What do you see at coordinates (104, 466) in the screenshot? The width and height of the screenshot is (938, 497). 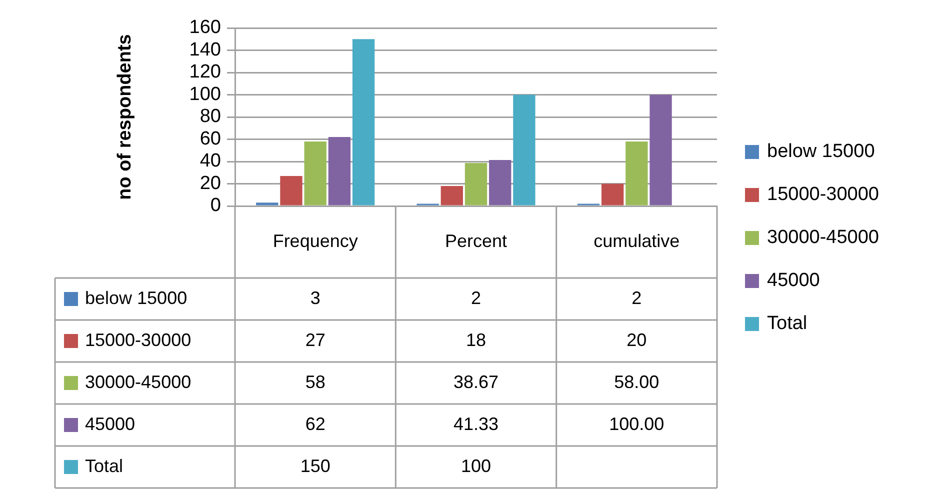 I see `text: Total` at bounding box center [104, 466].